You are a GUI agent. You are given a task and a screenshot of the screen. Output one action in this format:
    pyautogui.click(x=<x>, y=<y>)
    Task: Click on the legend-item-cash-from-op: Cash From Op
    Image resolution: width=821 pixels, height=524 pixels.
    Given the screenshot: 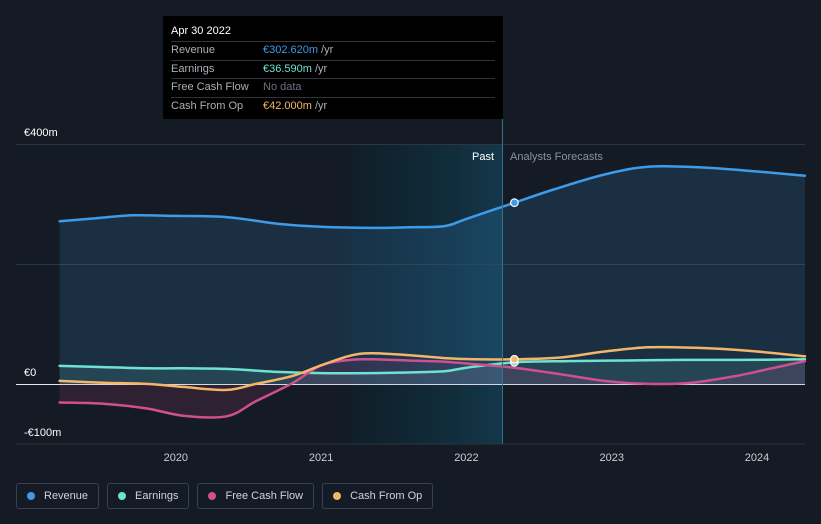 What is the action you would take?
    pyautogui.click(x=378, y=496)
    